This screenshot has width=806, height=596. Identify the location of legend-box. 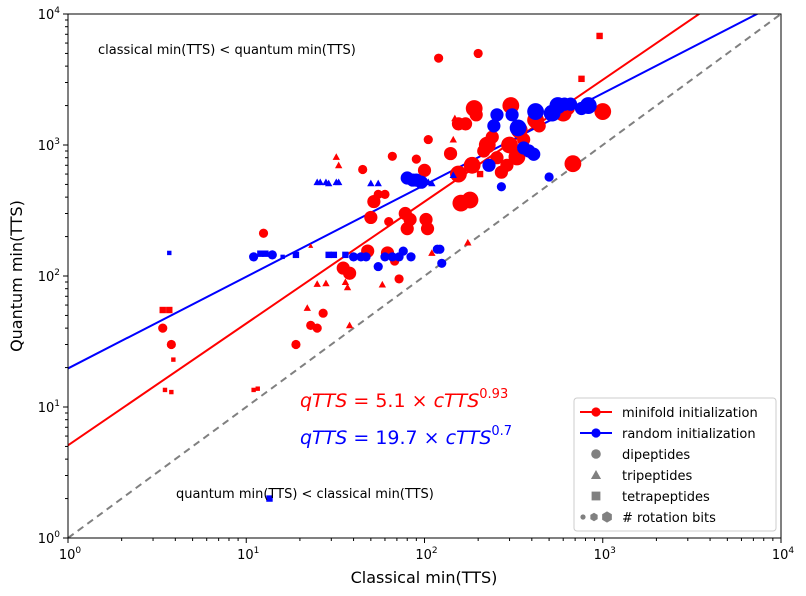
(675, 464).